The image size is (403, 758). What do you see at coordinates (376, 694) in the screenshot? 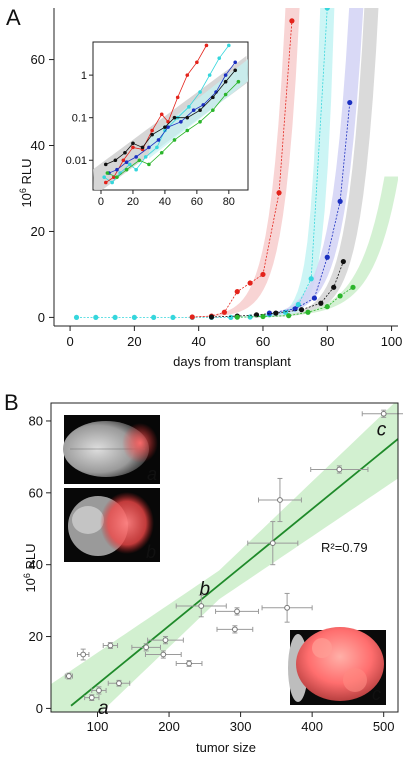
I see `image-c-label: c` at bounding box center [376, 694].